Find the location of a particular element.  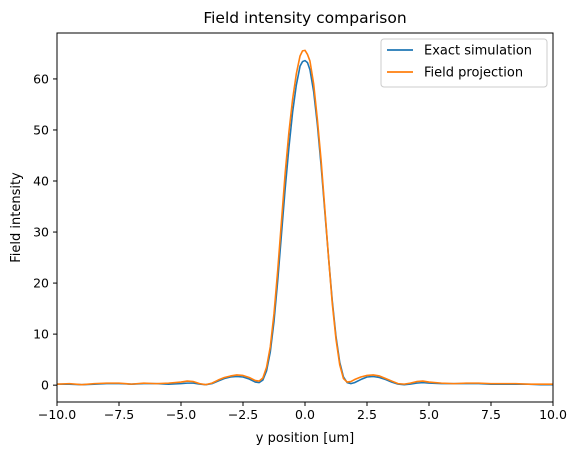

legend-label: Exact simulation is located at coordinates (478, 51).